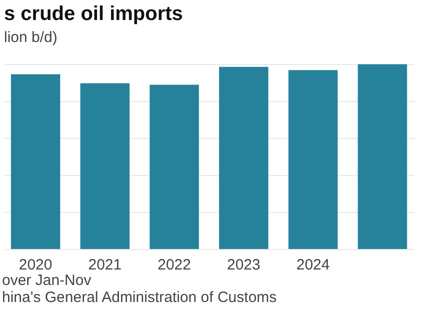  What do you see at coordinates (35, 265) in the screenshot?
I see `x-tick-label: 2020` at bounding box center [35, 265].